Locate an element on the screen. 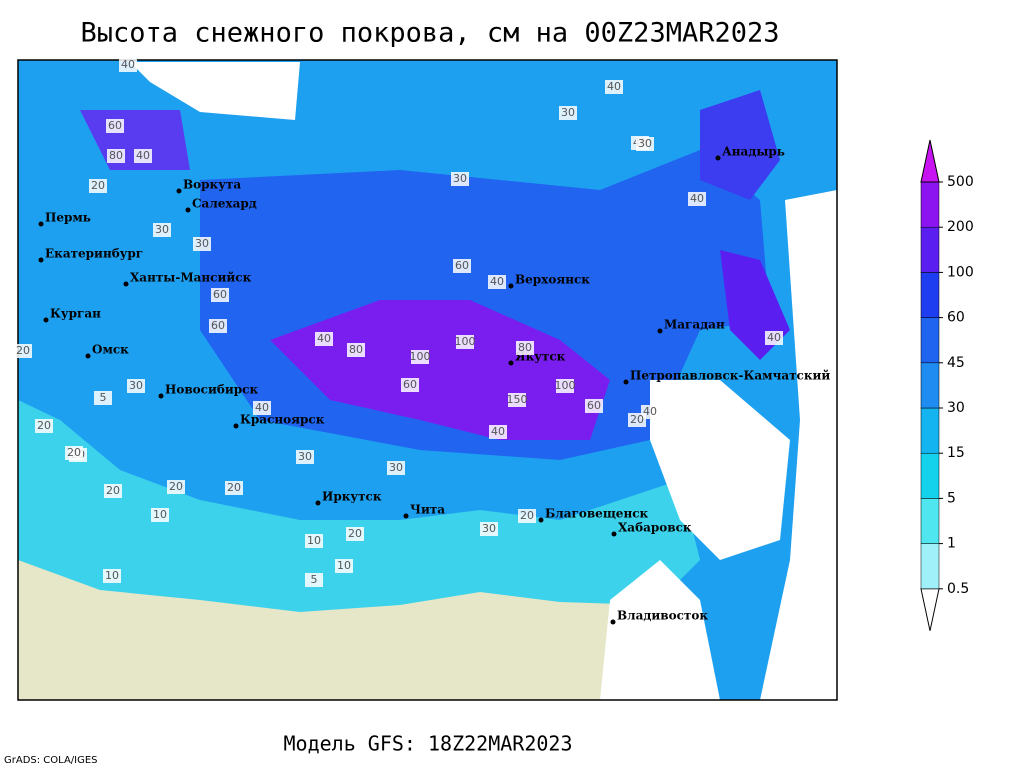  colorbar-label: 100 is located at coordinates (960, 272).